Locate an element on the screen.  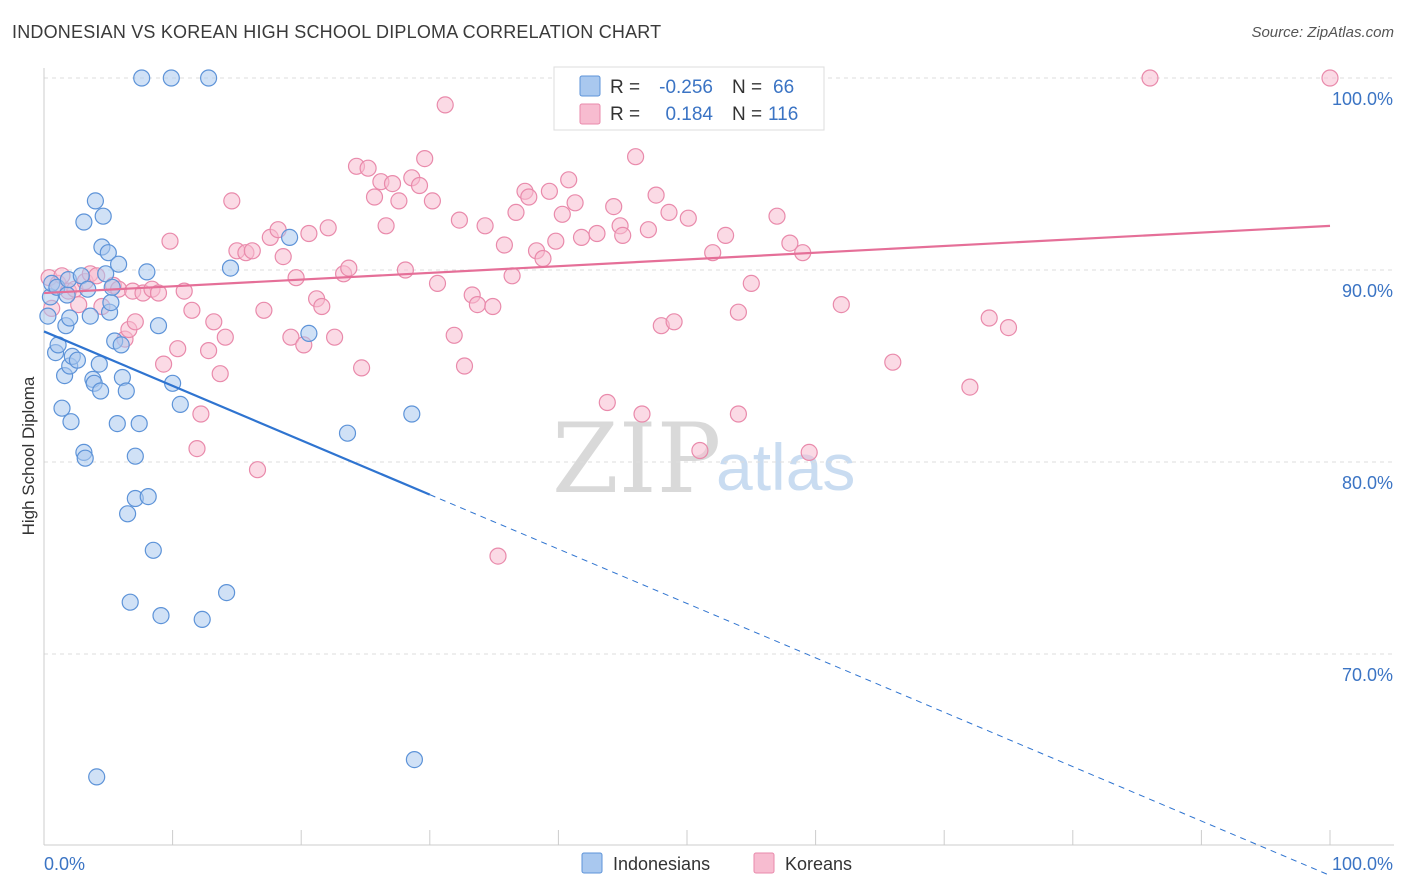
legend-r-value-indonesians: -0.256 is located at coordinates (686, 87).